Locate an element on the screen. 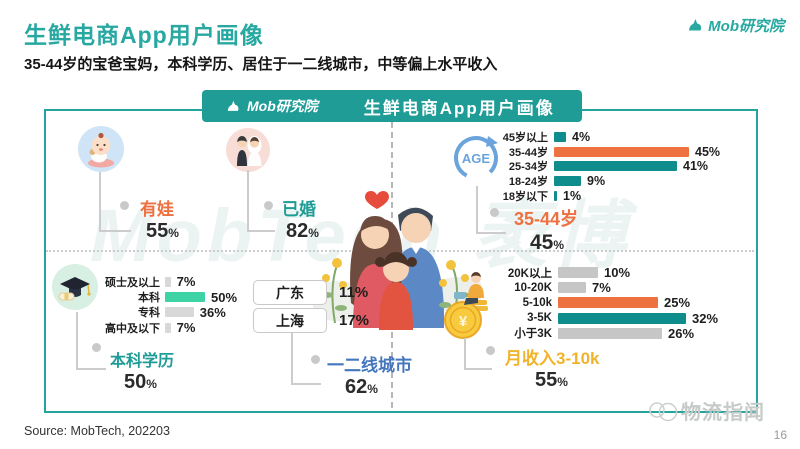 This screenshot has width=800, height=449. age-bar-label: 35-44岁 is located at coordinates (528, 152).